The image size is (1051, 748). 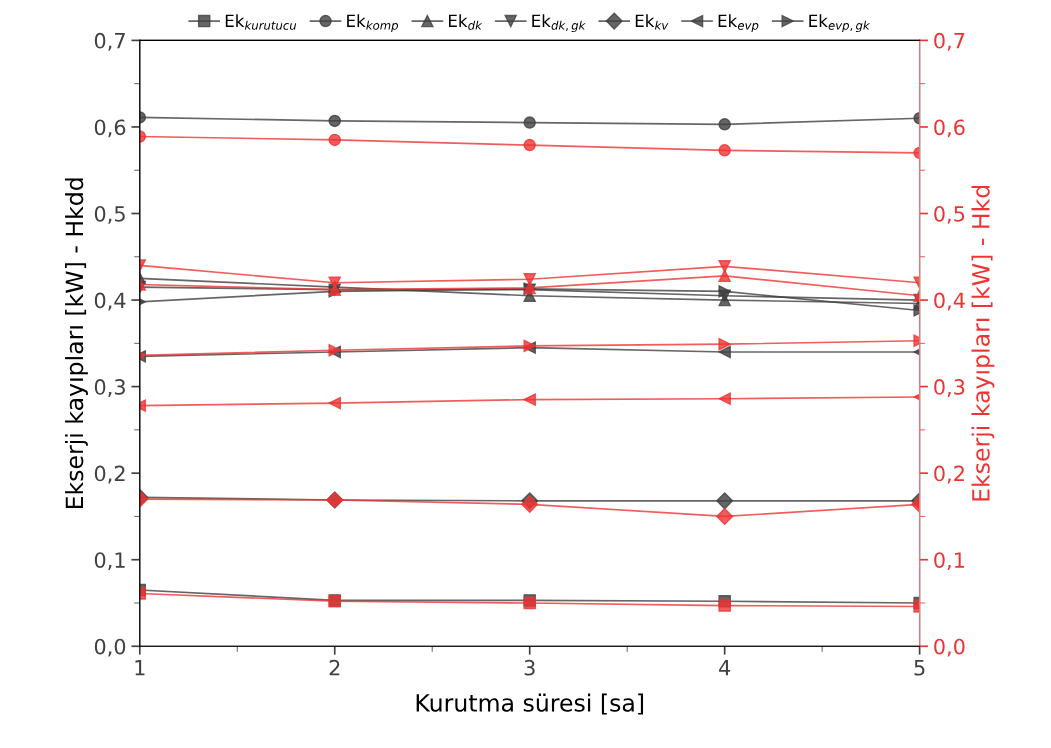 What do you see at coordinates (261, 22) in the screenshot?
I see `legend-label: Ek$_{kurutucu}$` at bounding box center [261, 22].